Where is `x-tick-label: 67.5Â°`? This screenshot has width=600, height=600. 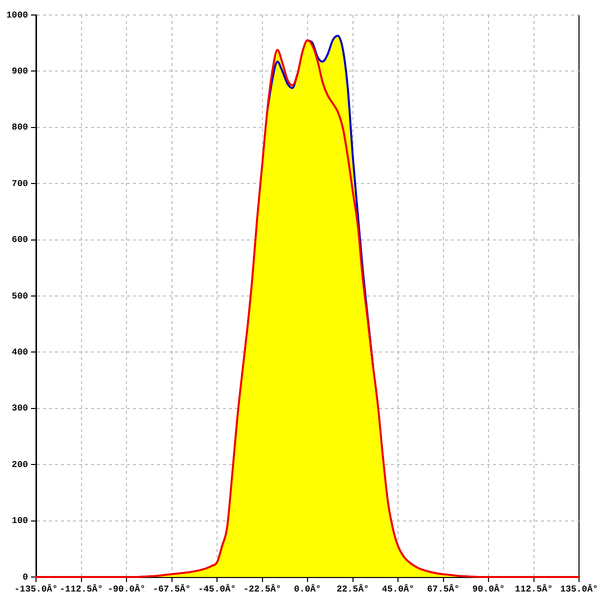
x-tick-label: 67.5Â° is located at coordinates (443, 589).